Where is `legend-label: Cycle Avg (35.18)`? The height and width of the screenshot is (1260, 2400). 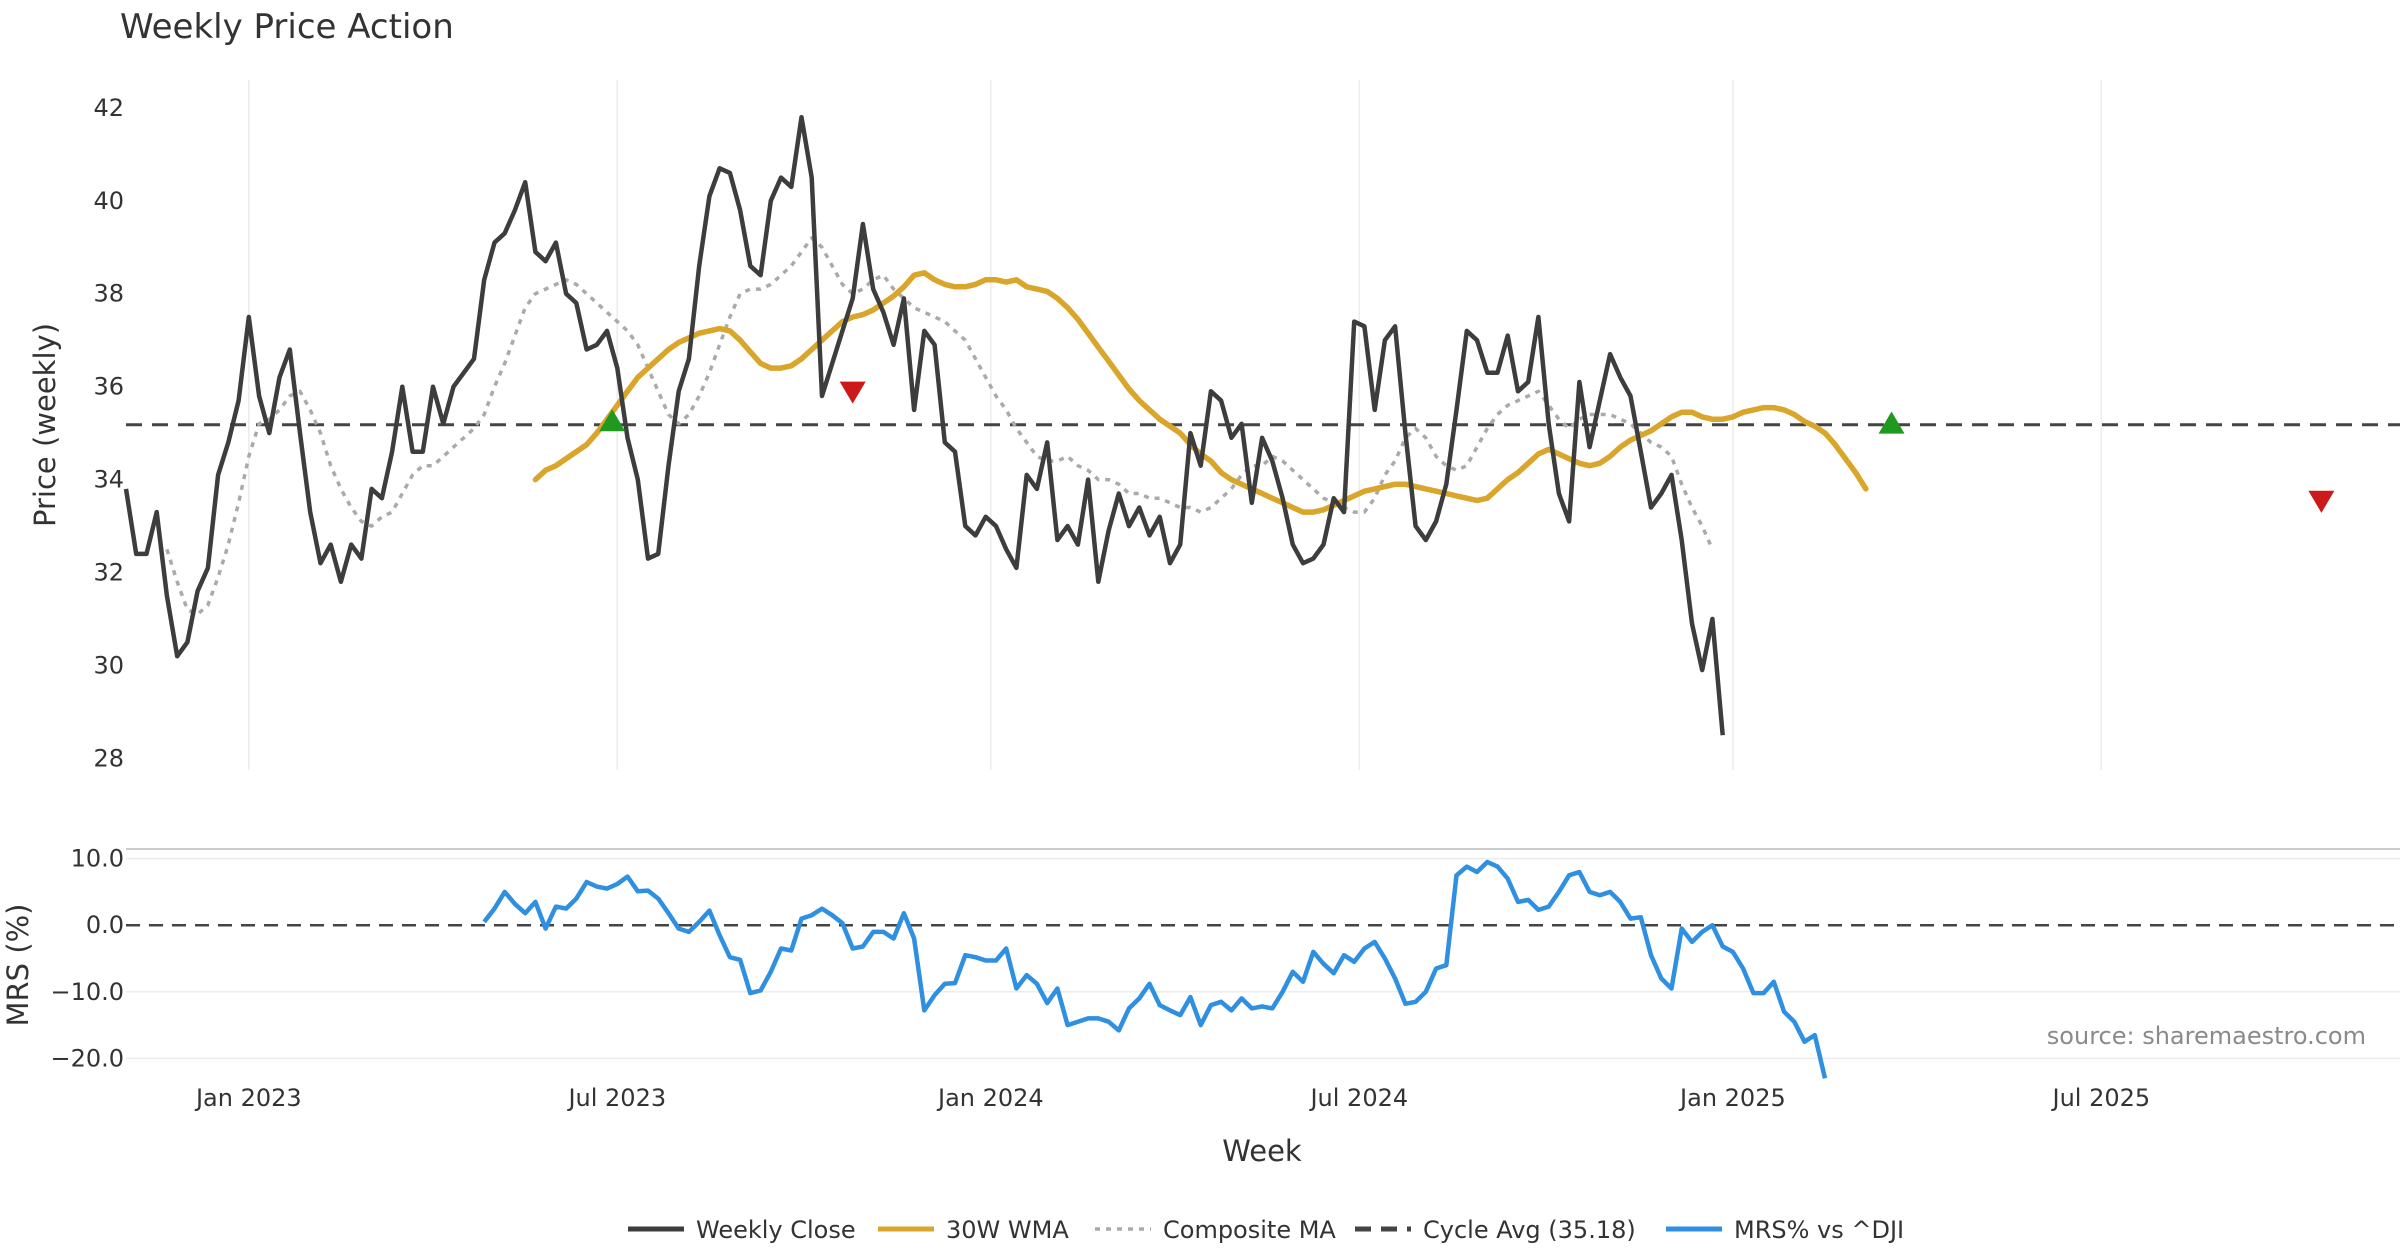 legend-label: Cycle Avg (35.18) is located at coordinates (1529, 1230).